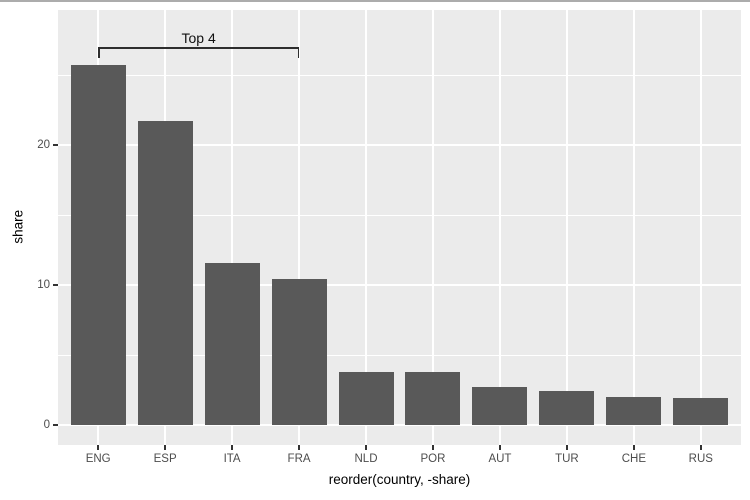  Describe the element at coordinates (299, 459) in the screenshot. I see `x-tick-label-FRA: FRA` at that location.